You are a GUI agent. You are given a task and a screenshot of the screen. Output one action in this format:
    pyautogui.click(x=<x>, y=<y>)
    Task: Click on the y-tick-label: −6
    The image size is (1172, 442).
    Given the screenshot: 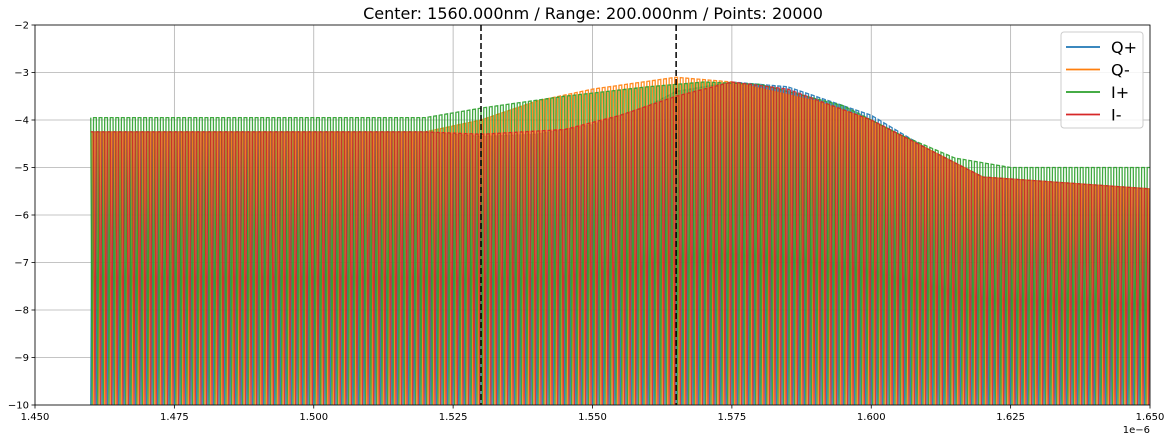 What is the action you would take?
    pyautogui.click(x=21, y=216)
    